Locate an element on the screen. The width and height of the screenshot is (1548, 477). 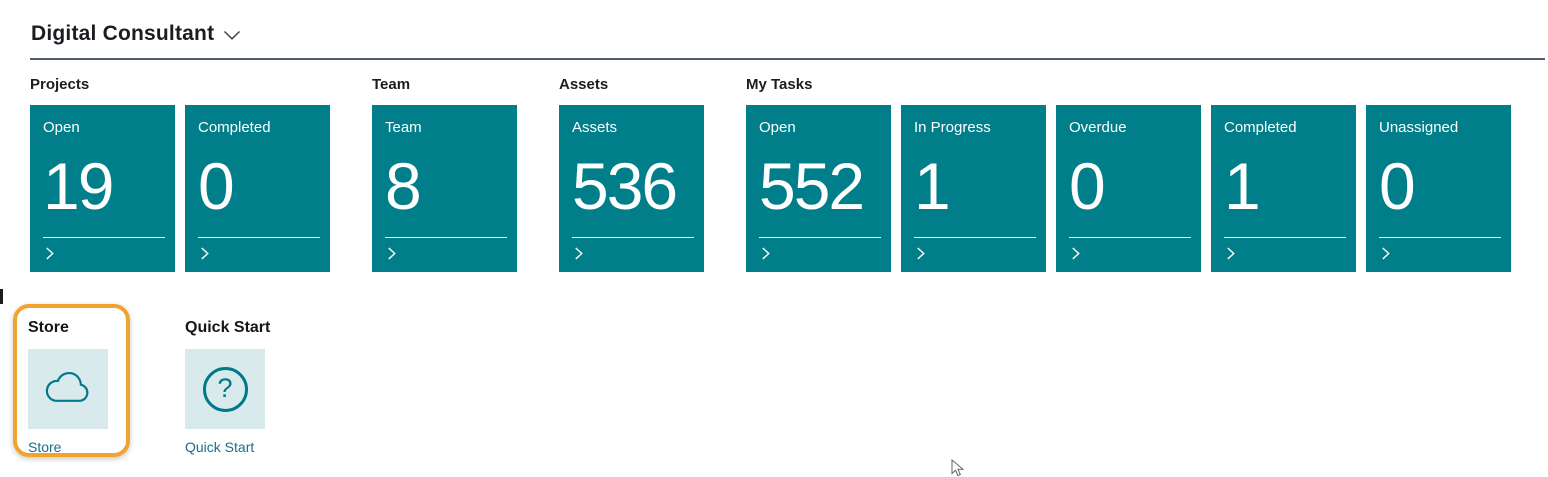
quick-start-tile: ? is located at coordinates (225, 389).